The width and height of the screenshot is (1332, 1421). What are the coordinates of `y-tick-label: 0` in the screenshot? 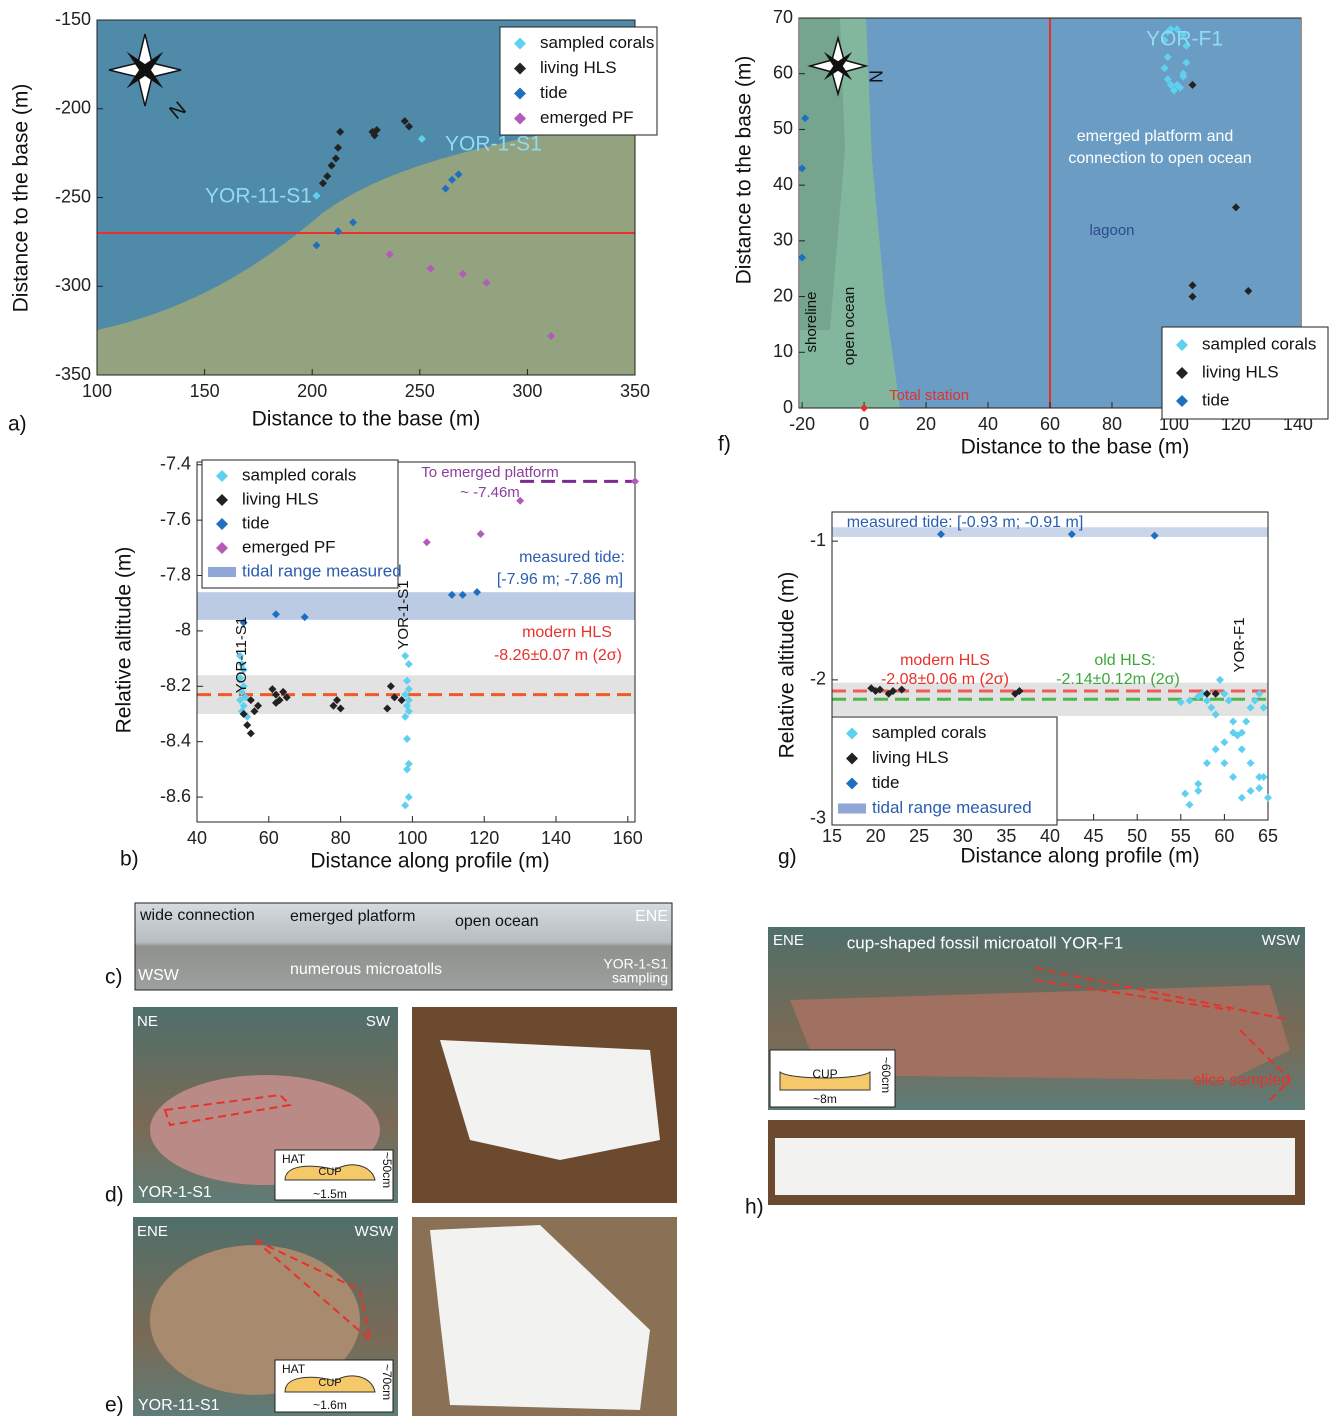 It's located at (788, 407).